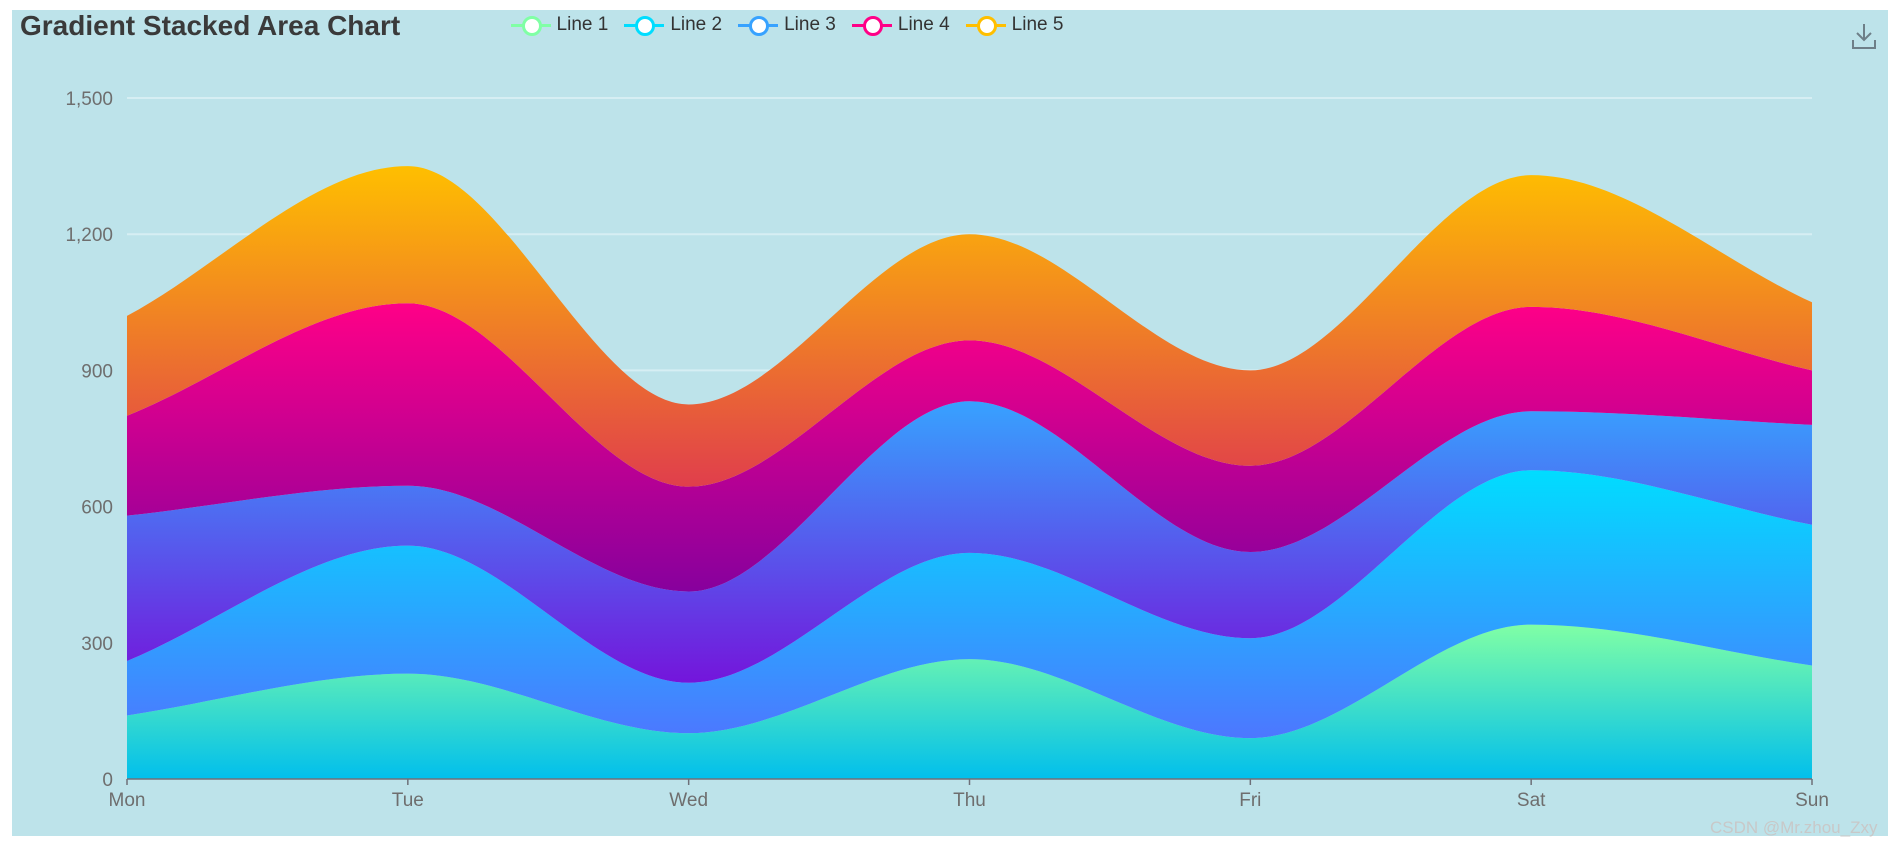  Describe the element at coordinates (107, 780) in the screenshot. I see `y-tick-label: 0` at that location.